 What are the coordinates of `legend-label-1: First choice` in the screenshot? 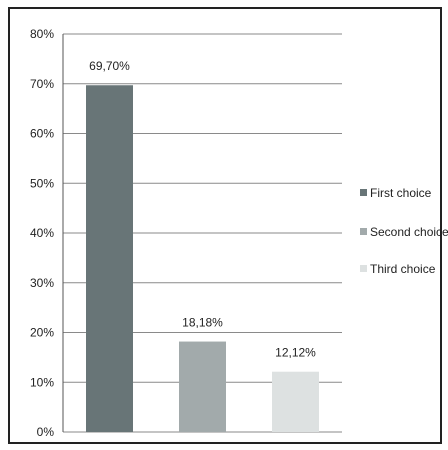 It's located at (401, 193).